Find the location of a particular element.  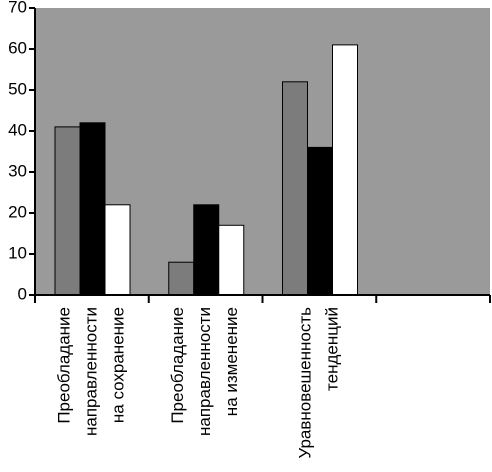

y-tick-label: 50 is located at coordinates (17, 88).